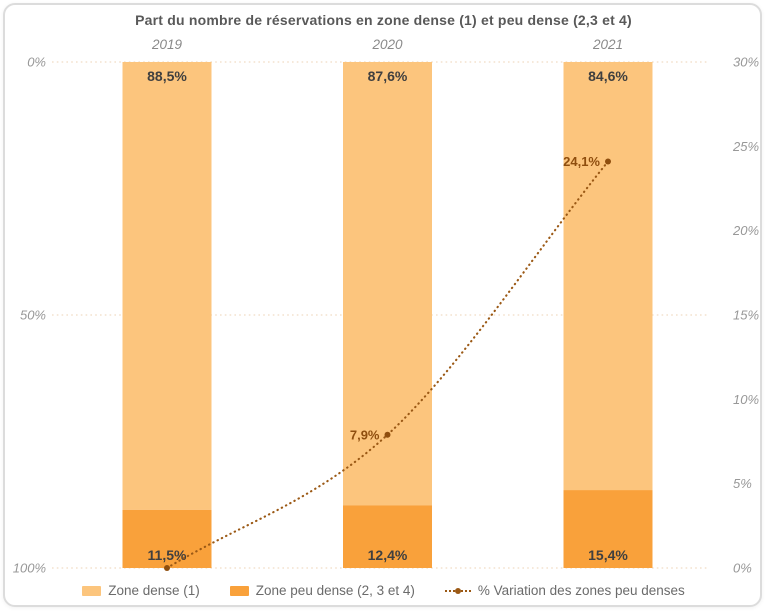 This screenshot has width=767, height=612. Describe the element at coordinates (388, 76) in the screenshot. I see `bar-label-zone-dense: 87,6%` at that location.